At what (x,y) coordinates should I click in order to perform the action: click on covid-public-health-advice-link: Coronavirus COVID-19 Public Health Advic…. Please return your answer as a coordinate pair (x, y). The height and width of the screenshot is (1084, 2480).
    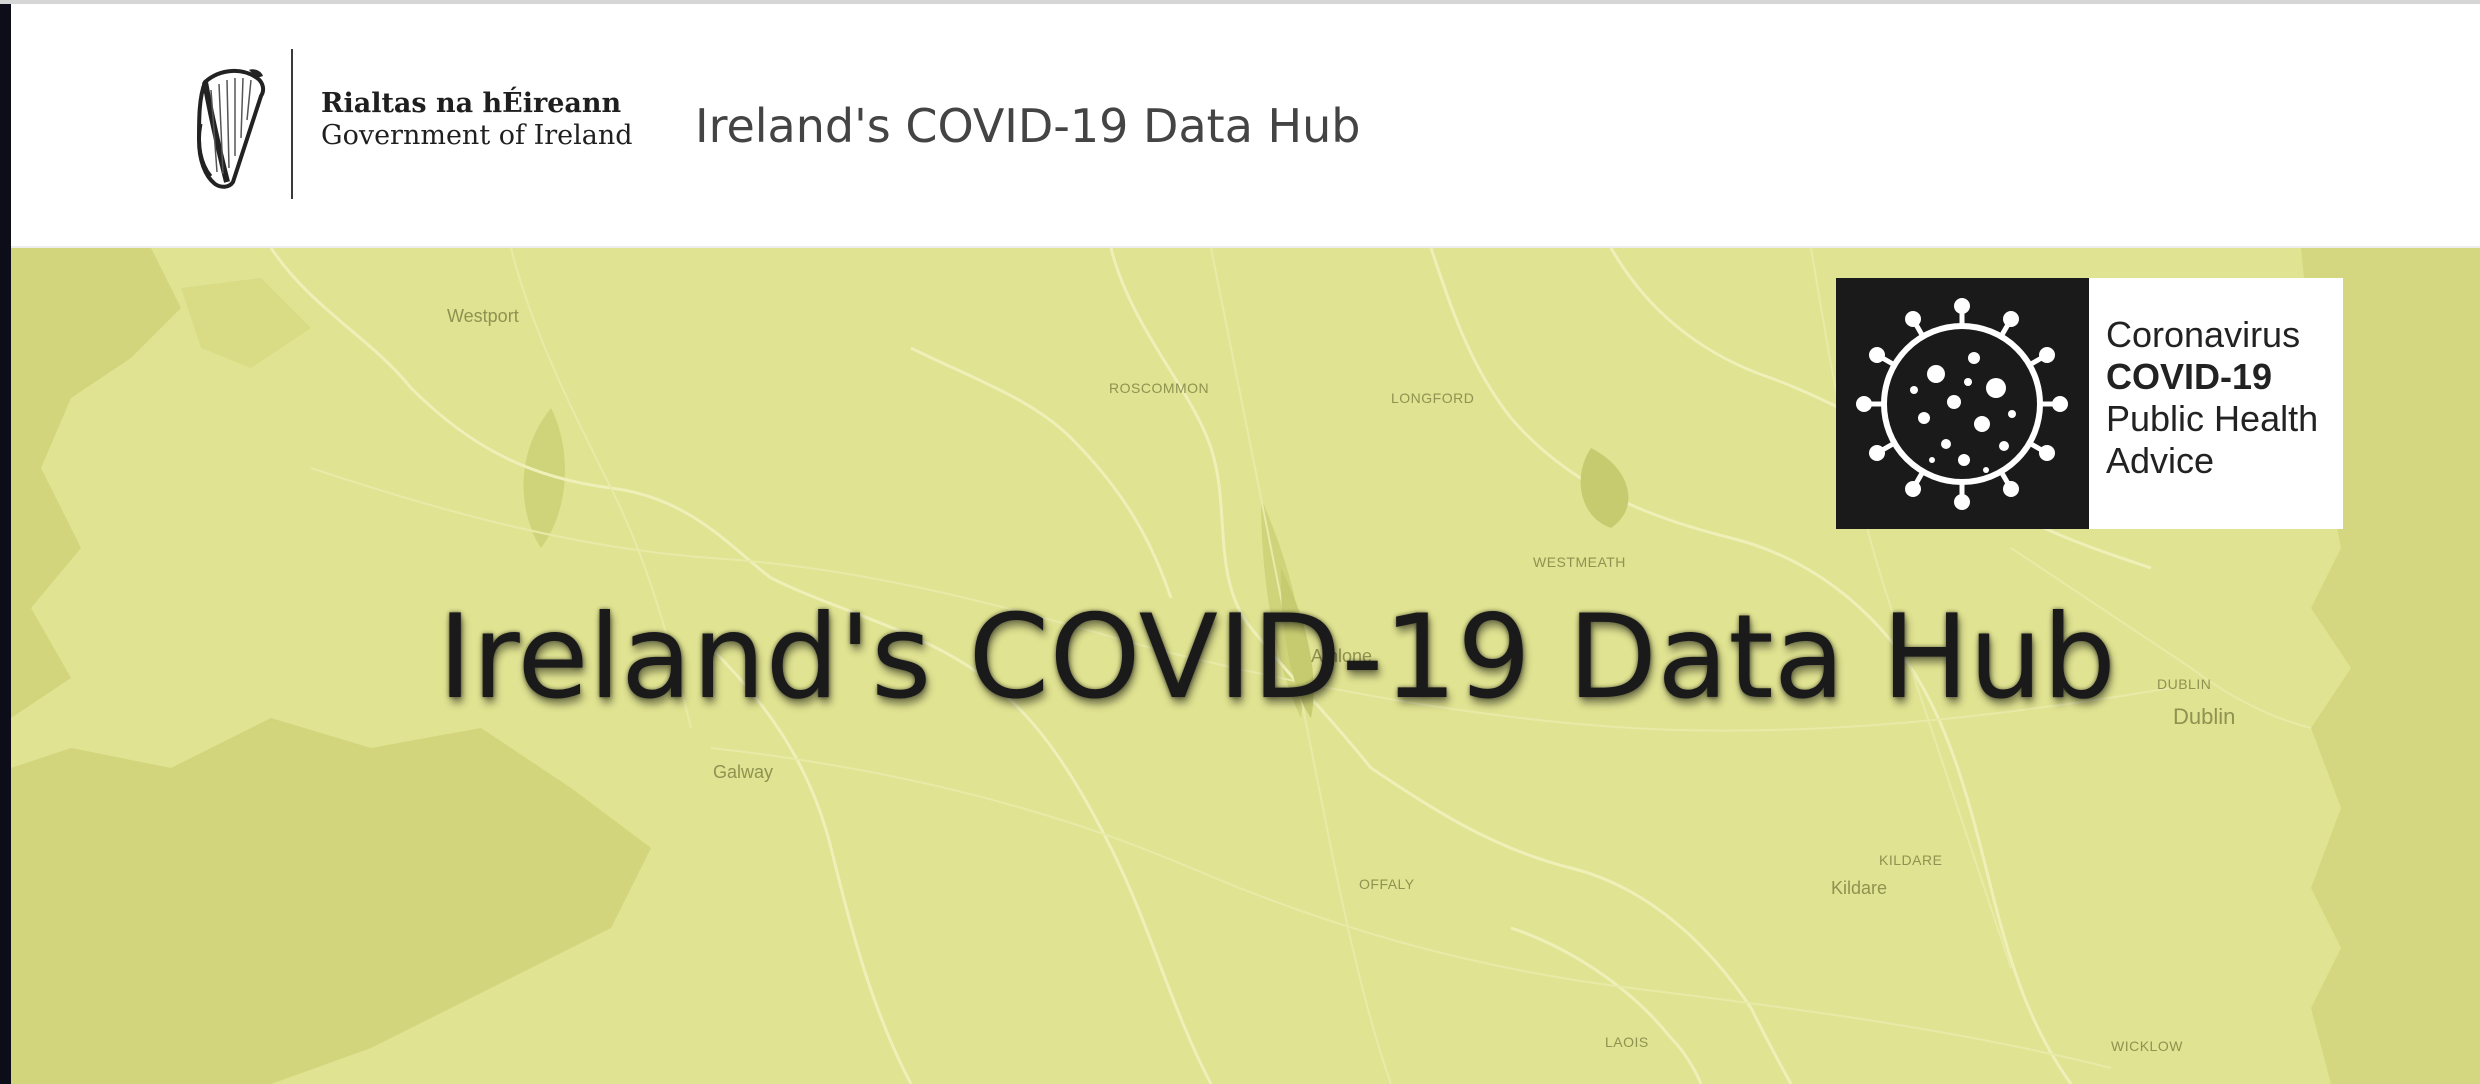
    Looking at the image, I should click on (2089, 403).